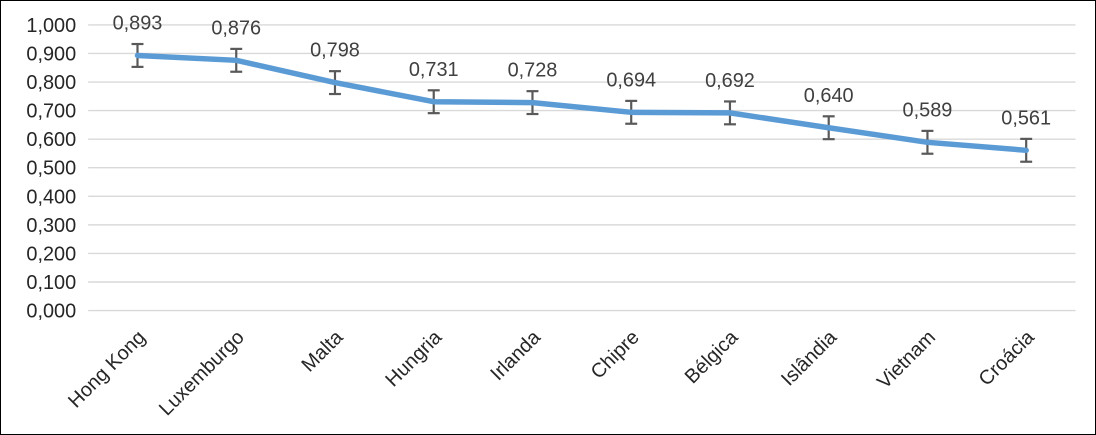 The height and width of the screenshot is (435, 1096). What do you see at coordinates (51, 26) in the screenshot?
I see `y-tick-label: 1,000` at bounding box center [51, 26].